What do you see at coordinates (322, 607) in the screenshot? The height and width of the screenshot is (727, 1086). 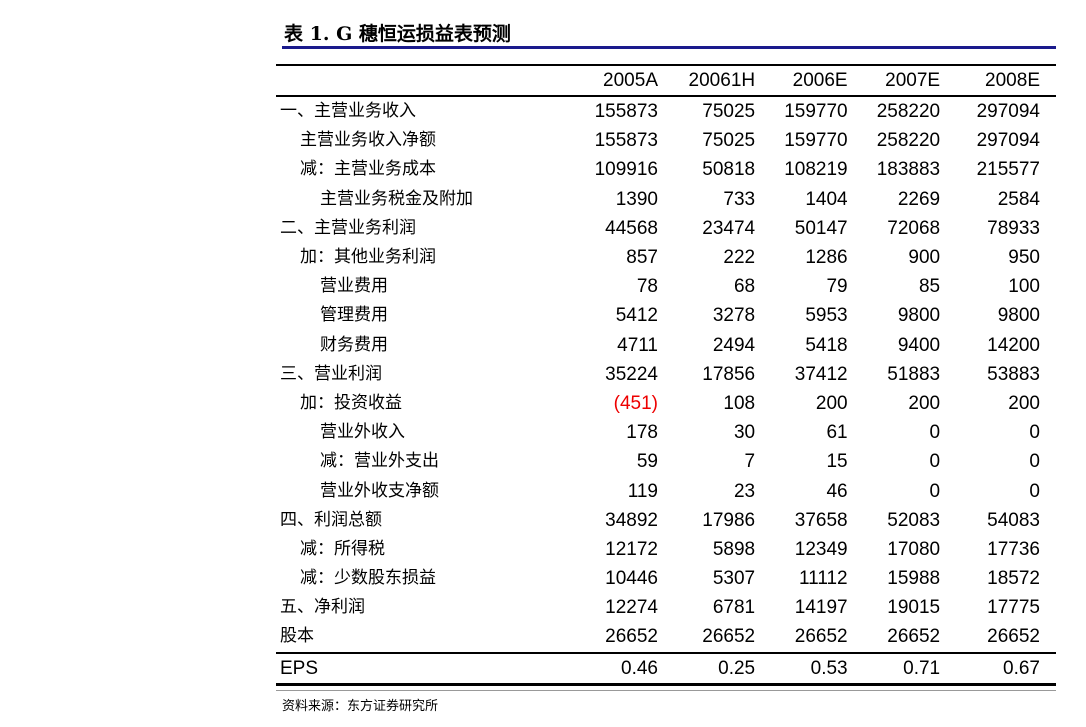 I see `row-label: 五、净利润` at bounding box center [322, 607].